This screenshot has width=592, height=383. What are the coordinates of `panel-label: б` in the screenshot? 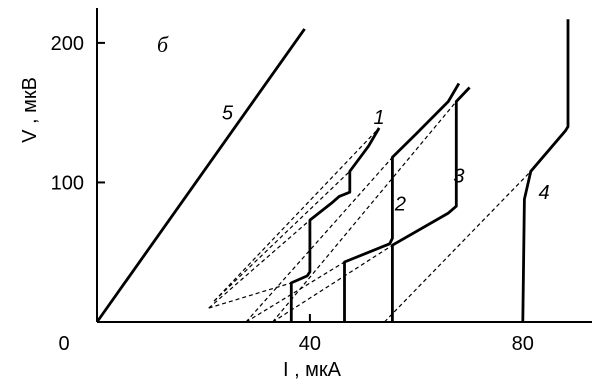 It's located at (163, 44).